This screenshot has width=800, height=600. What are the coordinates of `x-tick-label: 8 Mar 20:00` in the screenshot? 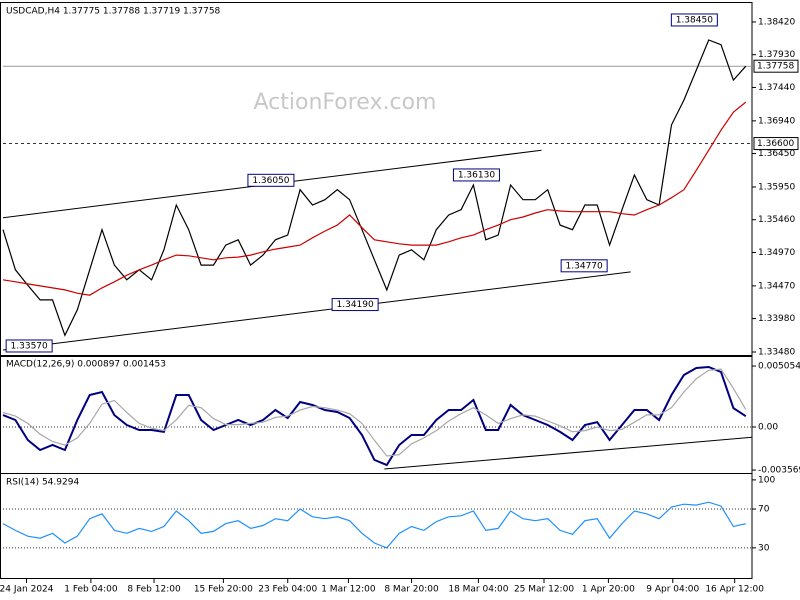 It's located at (411, 590).